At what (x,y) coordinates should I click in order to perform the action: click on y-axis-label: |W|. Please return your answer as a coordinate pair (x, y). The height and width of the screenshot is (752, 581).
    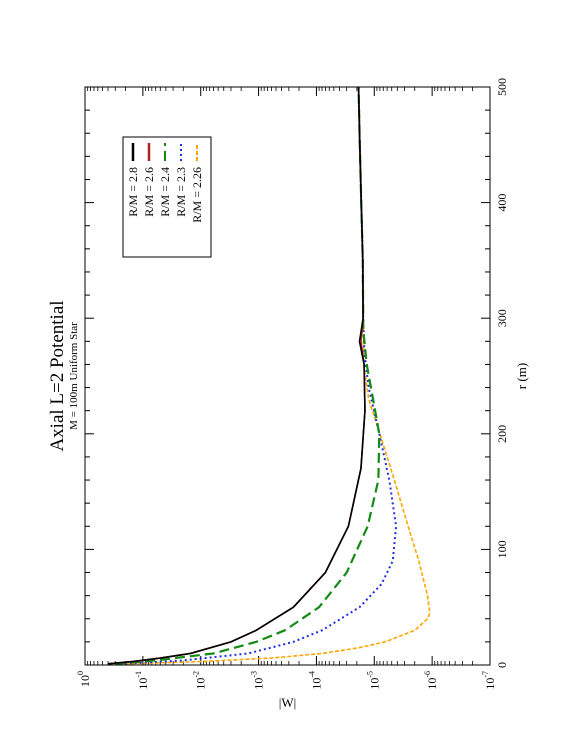
    Looking at the image, I should click on (287, 702).